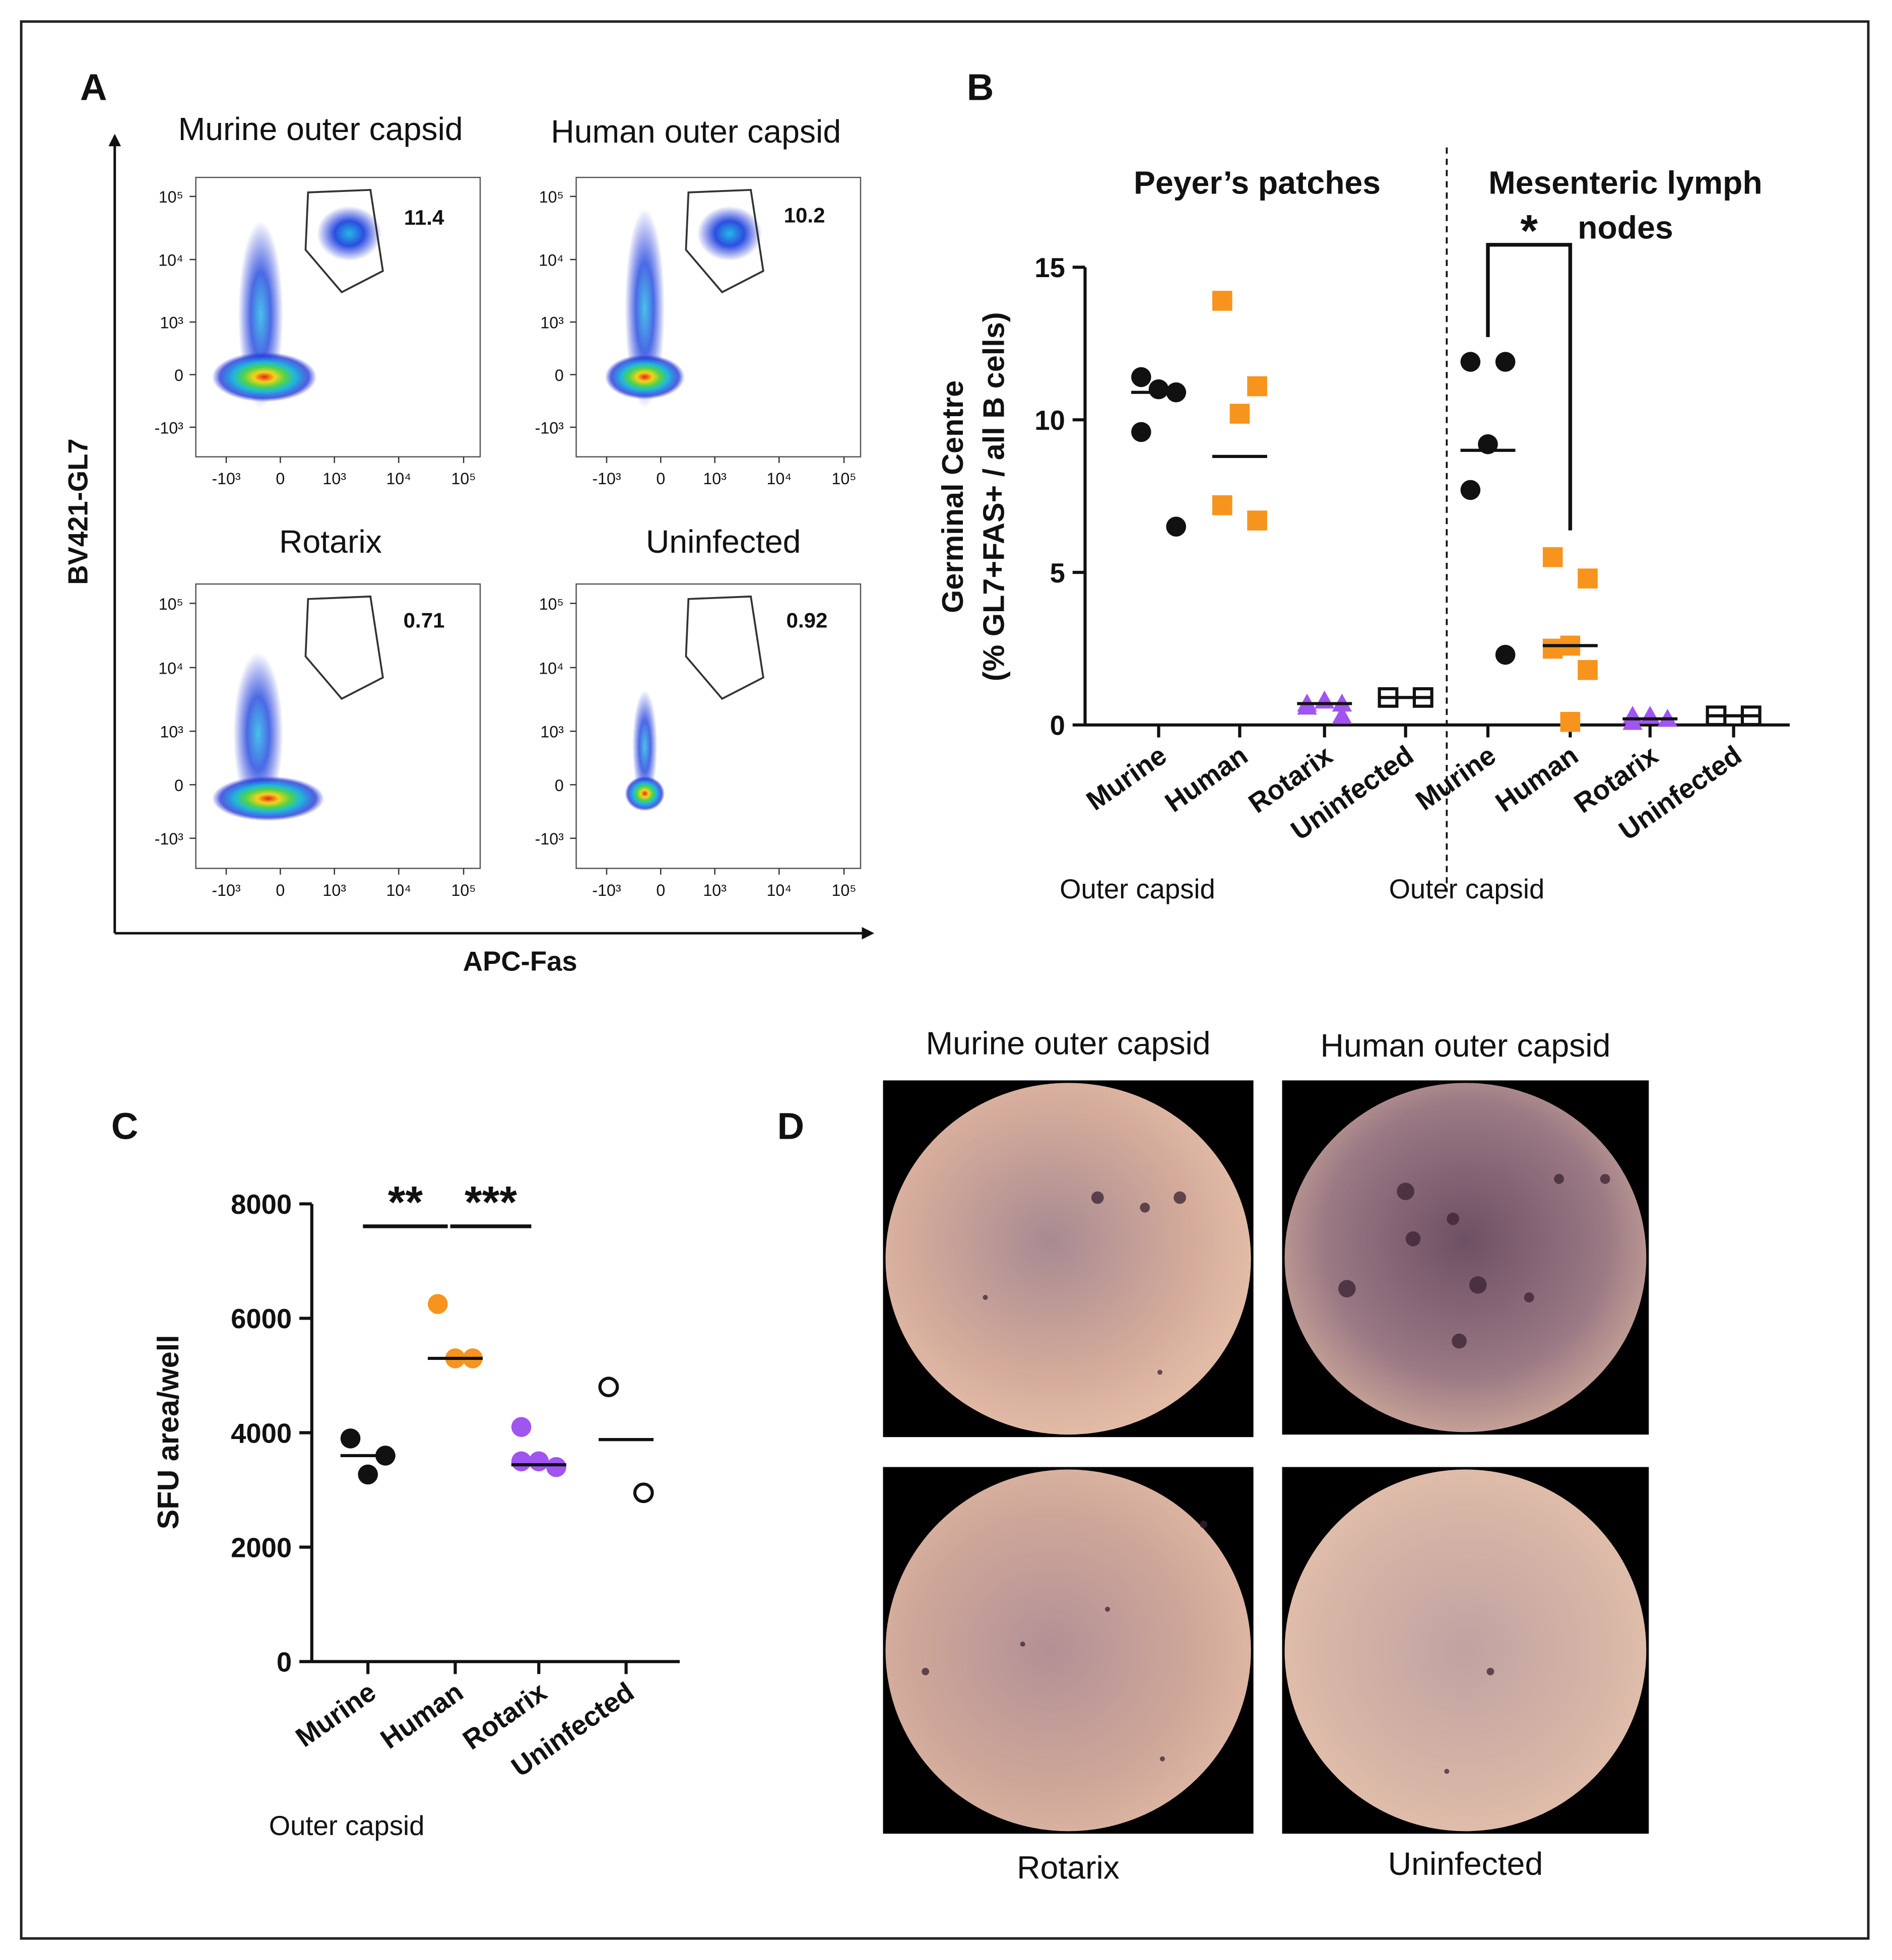 The image size is (1892, 1960). What do you see at coordinates (1529, 230) in the screenshot?
I see `significance-label: *` at bounding box center [1529, 230].